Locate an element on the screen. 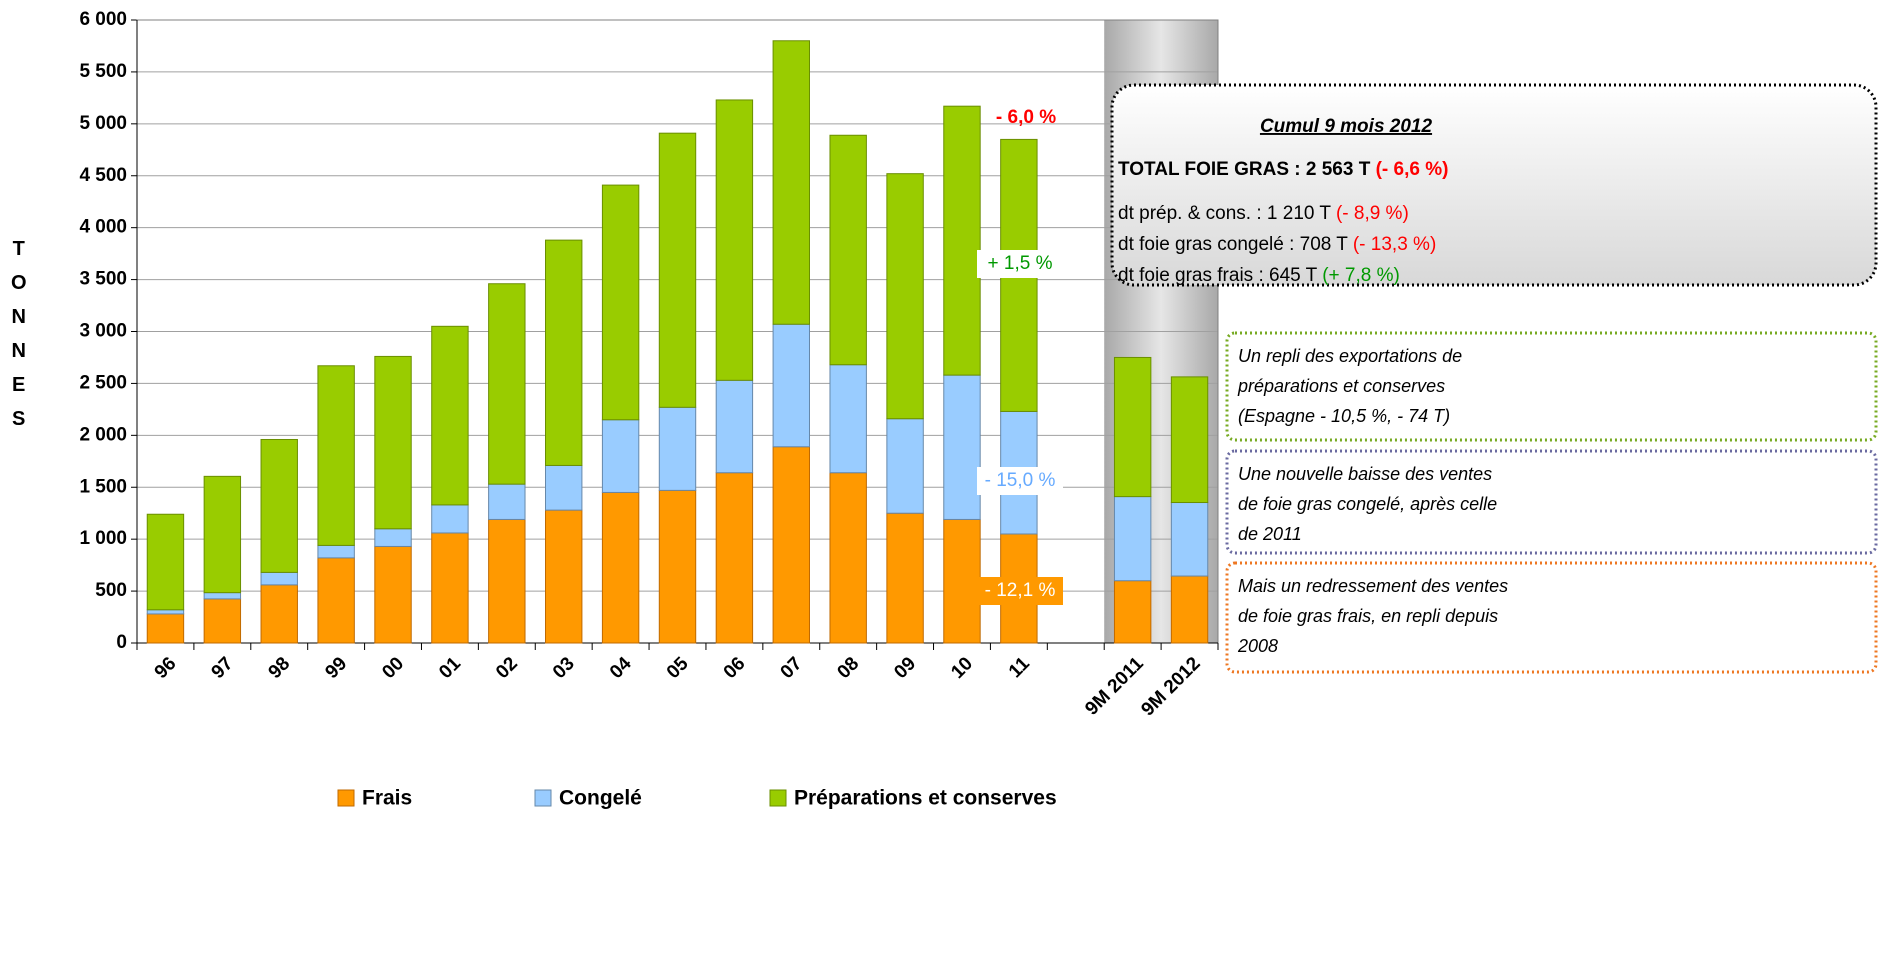 The image size is (1883, 973). note-text: préparations et conserves is located at coordinates (1341, 386).